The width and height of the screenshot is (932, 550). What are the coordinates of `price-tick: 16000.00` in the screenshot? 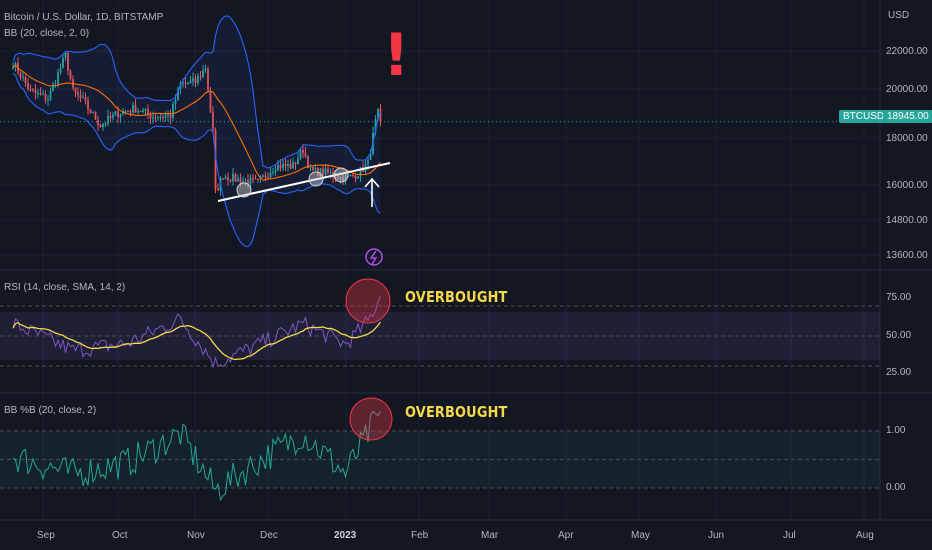 It's located at (907, 185).